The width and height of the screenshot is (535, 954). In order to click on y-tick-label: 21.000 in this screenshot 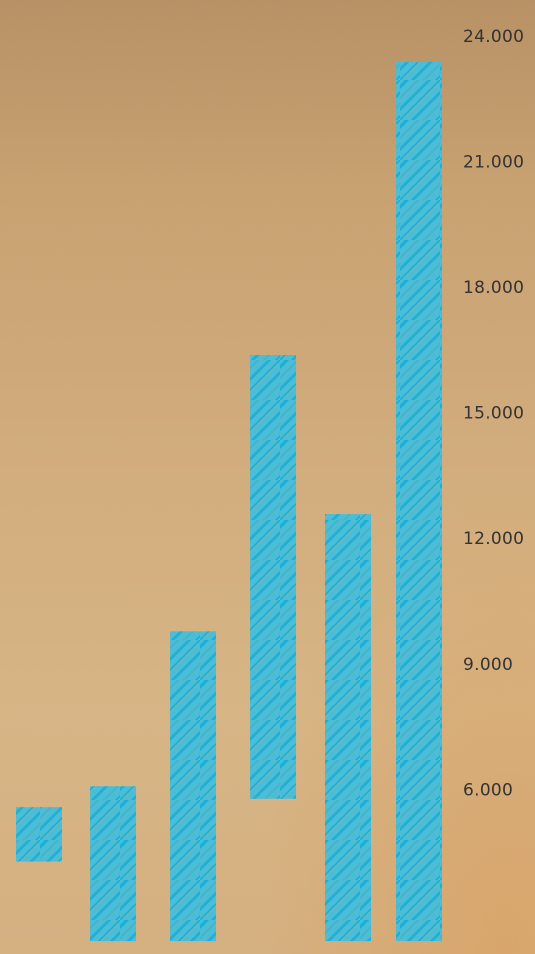, I will do `click(493, 162)`.